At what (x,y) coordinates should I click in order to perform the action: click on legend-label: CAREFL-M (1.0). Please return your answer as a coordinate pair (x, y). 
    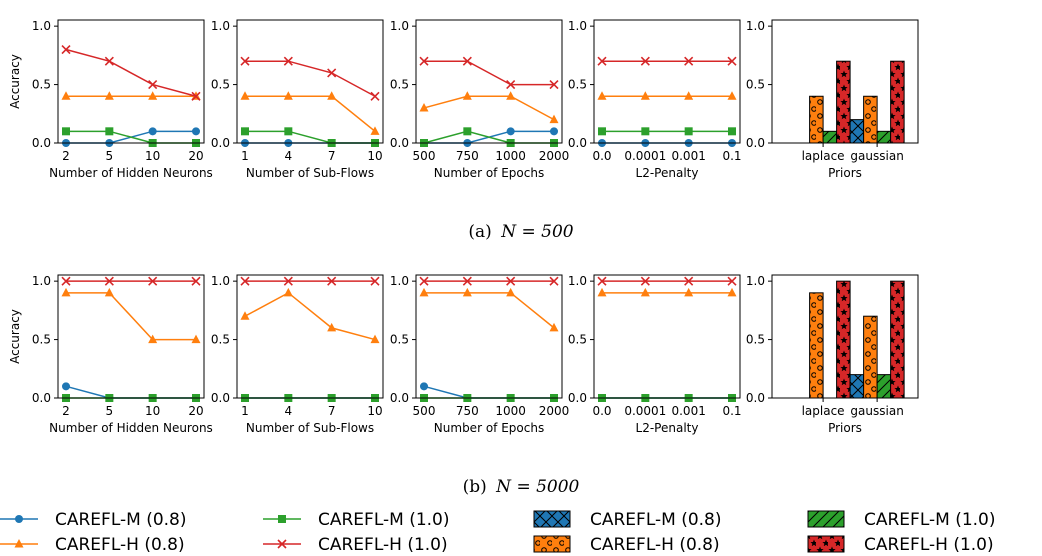
    Looking at the image, I should click on (384, 520).